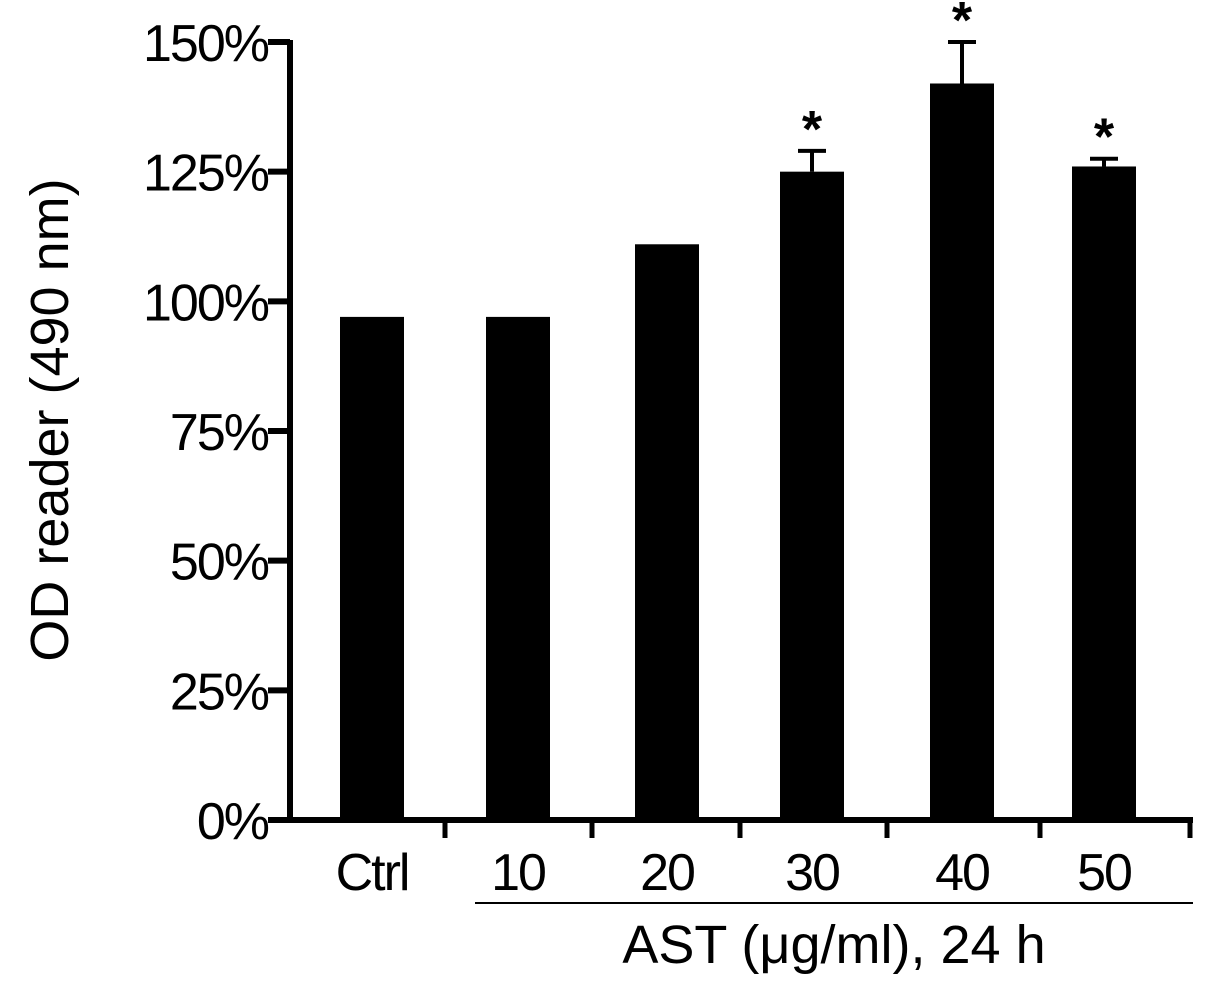  I want to click on y-tick-label: 0%, so click(233, 822).